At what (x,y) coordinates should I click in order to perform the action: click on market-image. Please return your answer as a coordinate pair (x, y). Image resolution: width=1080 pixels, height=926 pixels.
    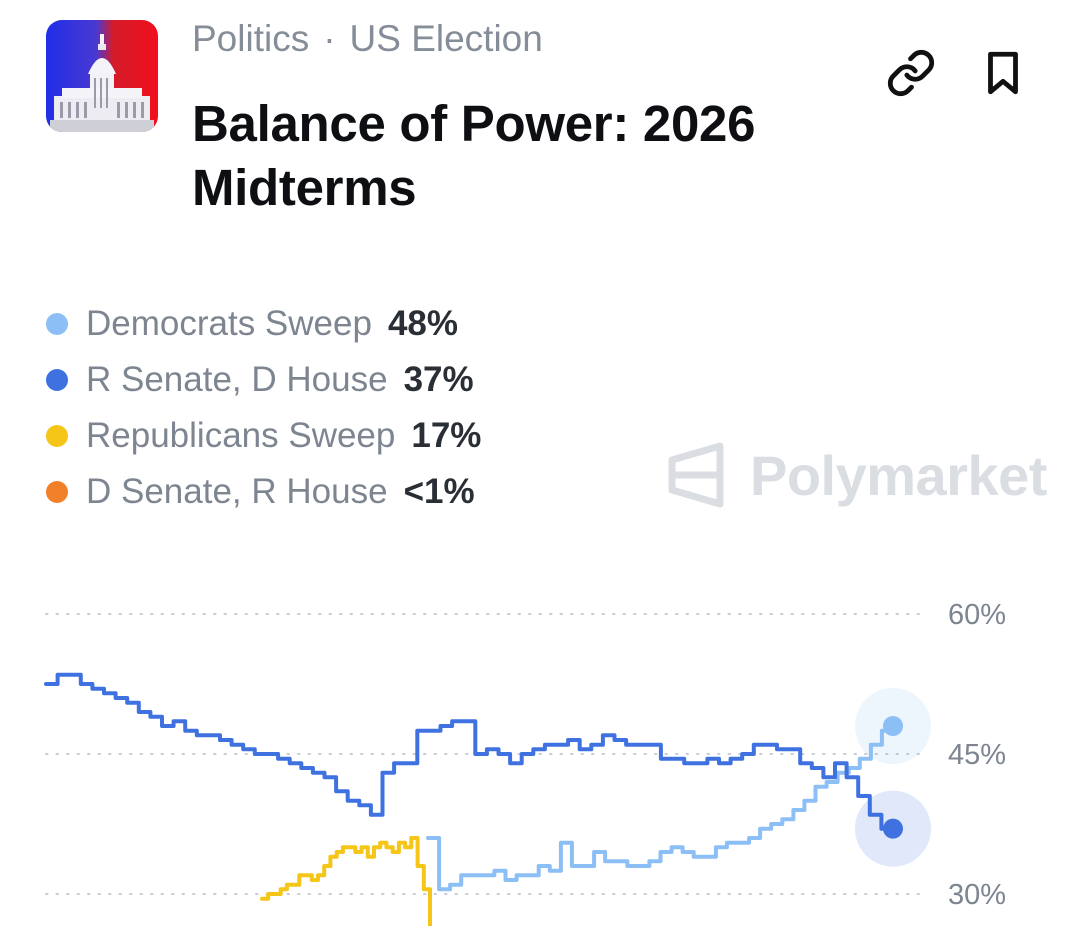
    Looking at the image, I should click on (102, 76).